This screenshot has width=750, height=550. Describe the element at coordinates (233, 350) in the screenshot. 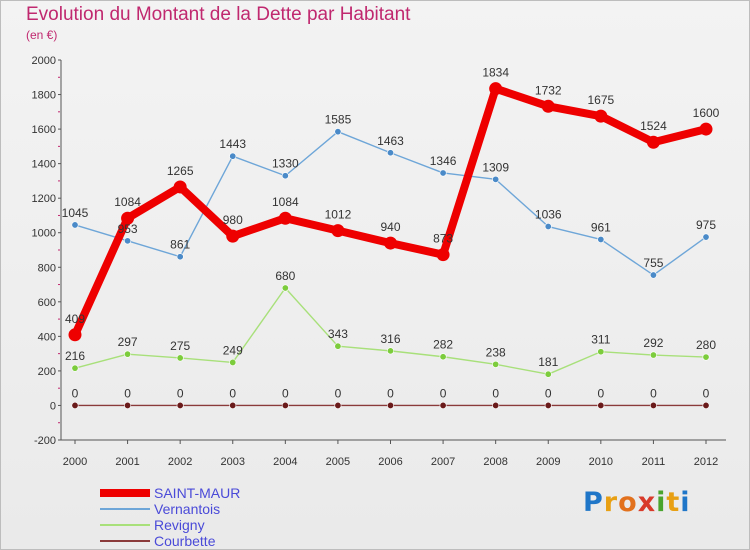

I see `data-label-revigny: 249` at that location.